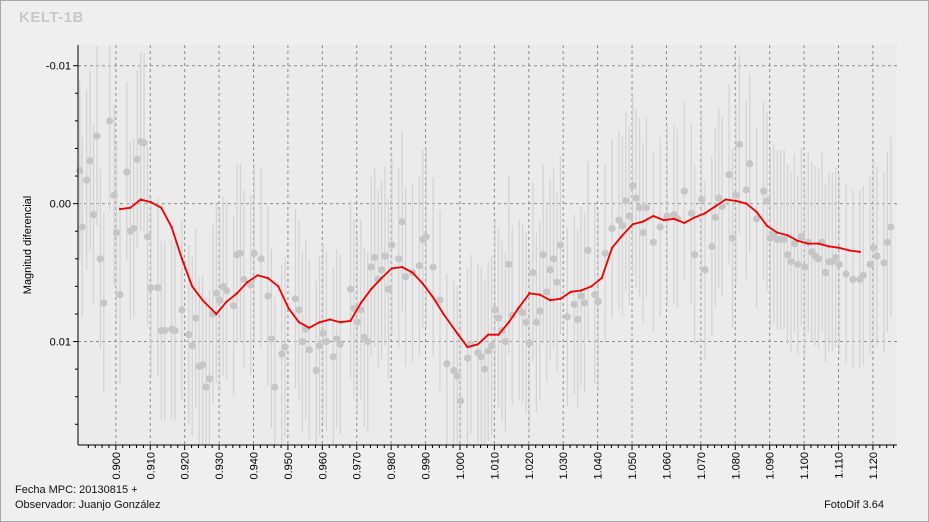 This screenshot has width=929, height=522. I want to click on y-tick-label: -0.01, so click(58, 67).